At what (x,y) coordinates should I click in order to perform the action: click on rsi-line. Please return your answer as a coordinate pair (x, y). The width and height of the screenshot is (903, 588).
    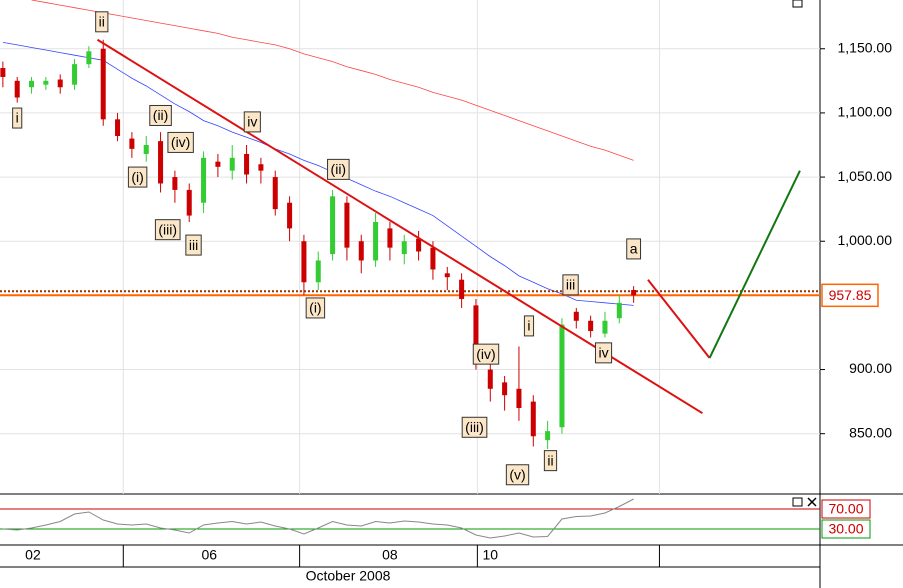
    Looking at the image, I should click on (318, 518).